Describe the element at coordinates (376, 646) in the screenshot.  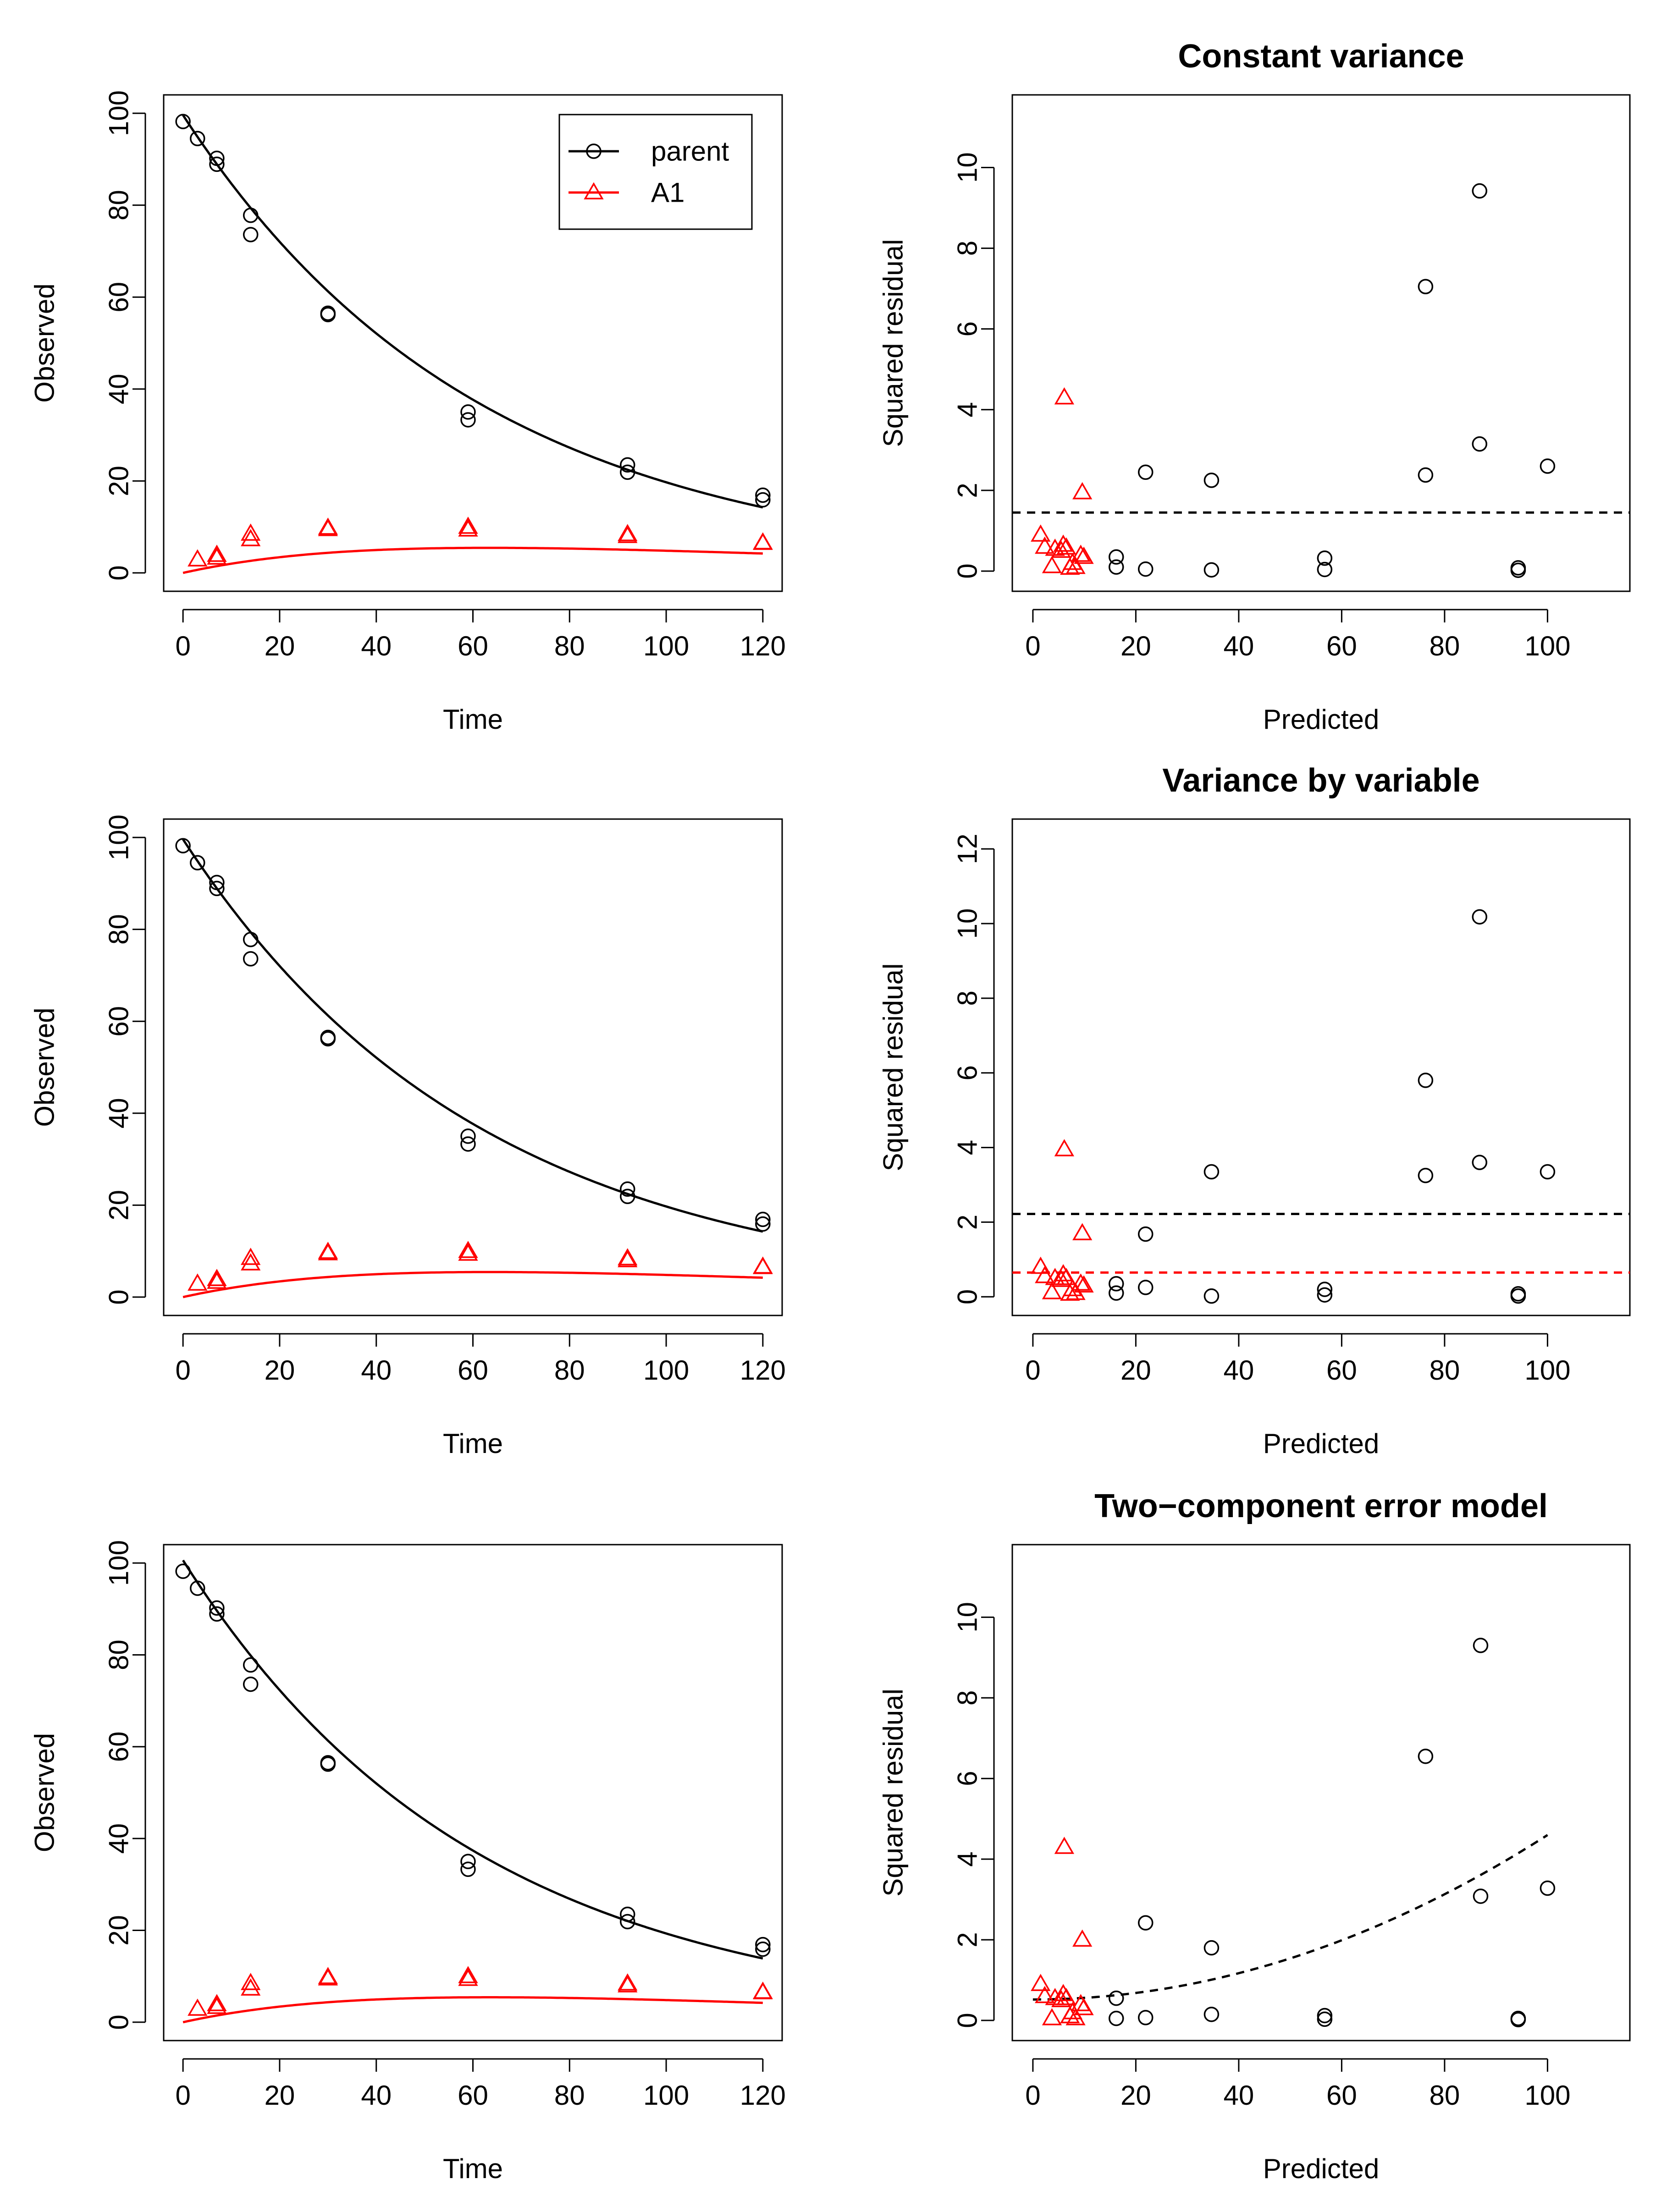
I see `x-tick-label: 40` at that location.